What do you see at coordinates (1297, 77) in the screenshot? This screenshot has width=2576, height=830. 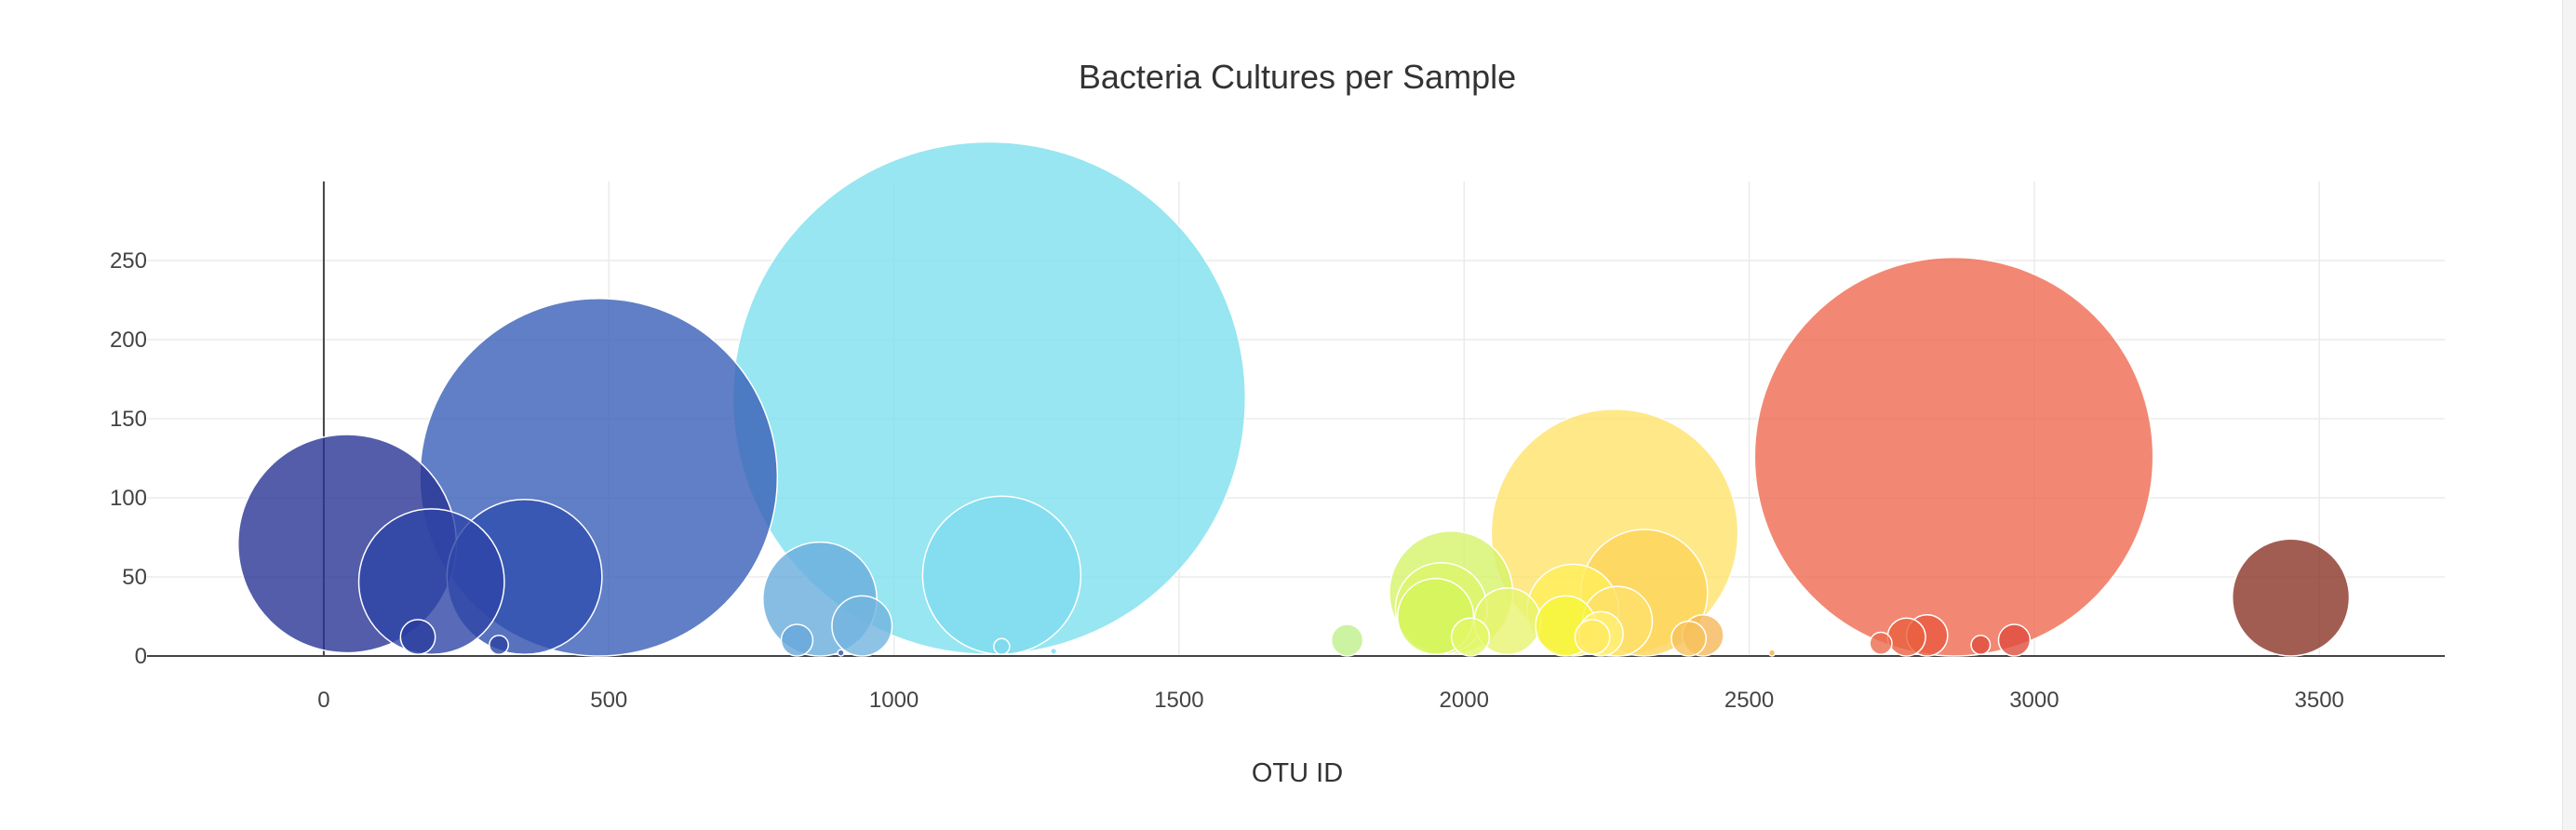 I see `chart-title: Bacteria Cultures per Sample` at bounding box center [1297, 77].